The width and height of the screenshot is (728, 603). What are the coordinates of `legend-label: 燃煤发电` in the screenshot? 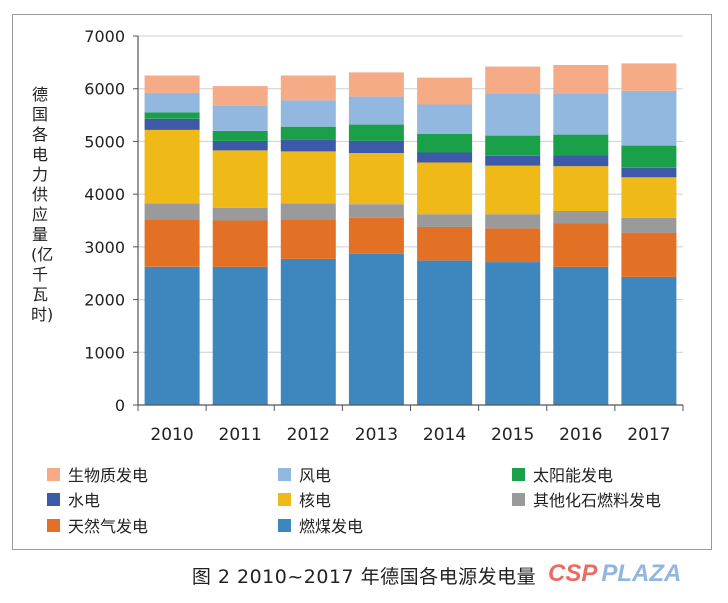 It's located at (331, 526).